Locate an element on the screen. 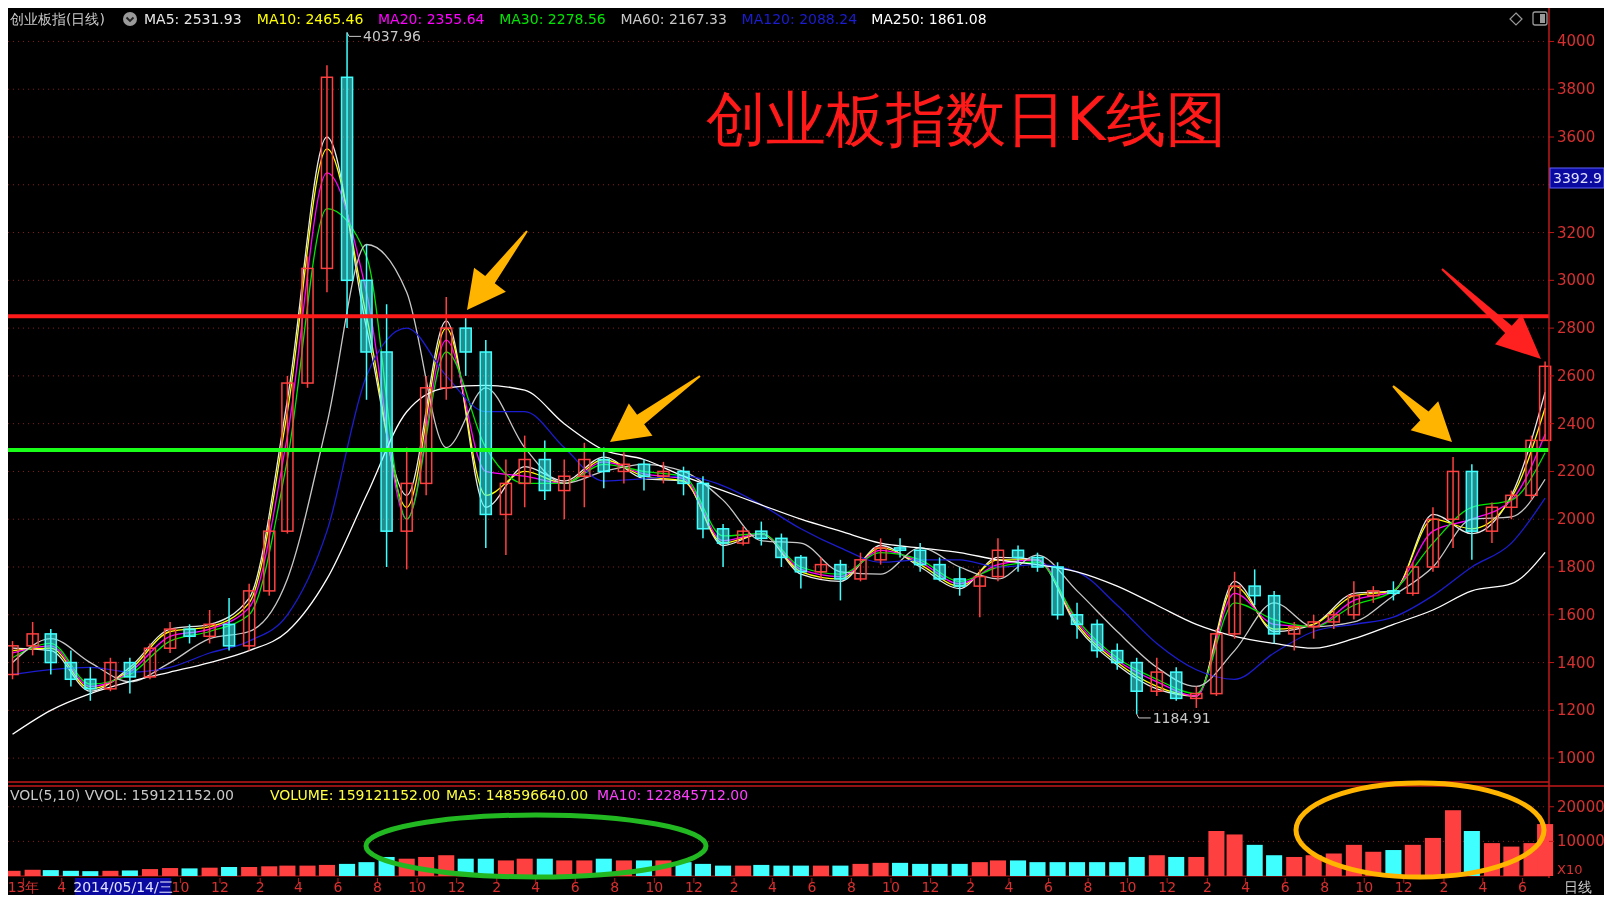 Image resolution: width=1606 pixels, height=903 pixels. text: MA60: 2167.33 is located at coordinates (673, 19).